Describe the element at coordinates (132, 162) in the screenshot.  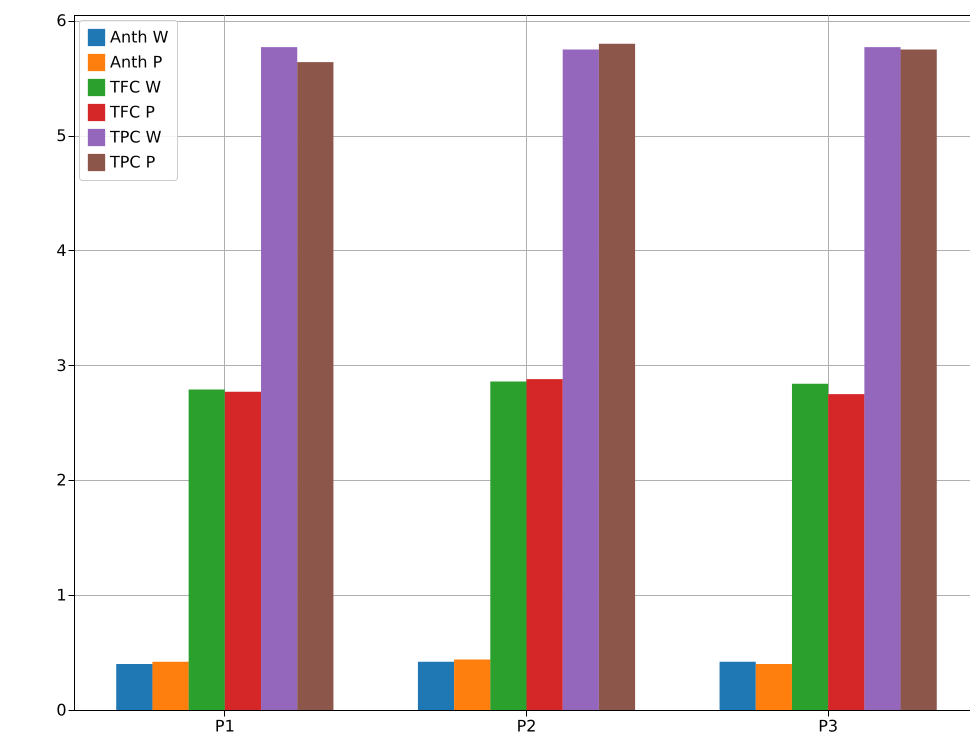
I see `legend-label: TPC P` at that location.